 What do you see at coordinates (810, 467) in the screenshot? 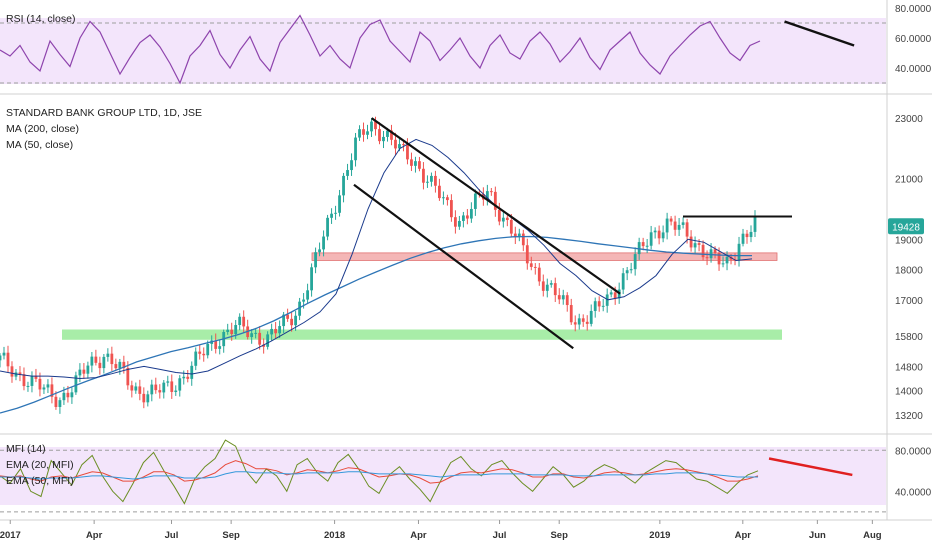
I see `mfi-trendline` at bounding box center [810, 467].